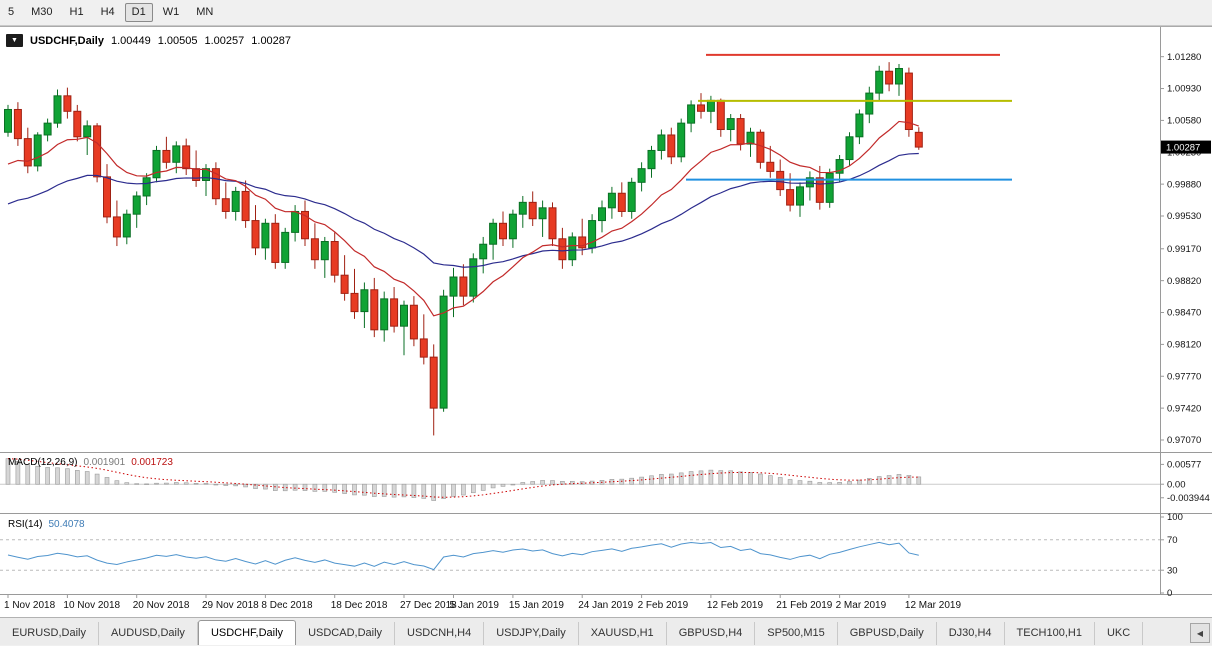  What do you see at coordinates (46, 524) in the screenshot?
I see `rsi-indicator-label: RSI(14) 50.4078` at bounding box center [46, 524].